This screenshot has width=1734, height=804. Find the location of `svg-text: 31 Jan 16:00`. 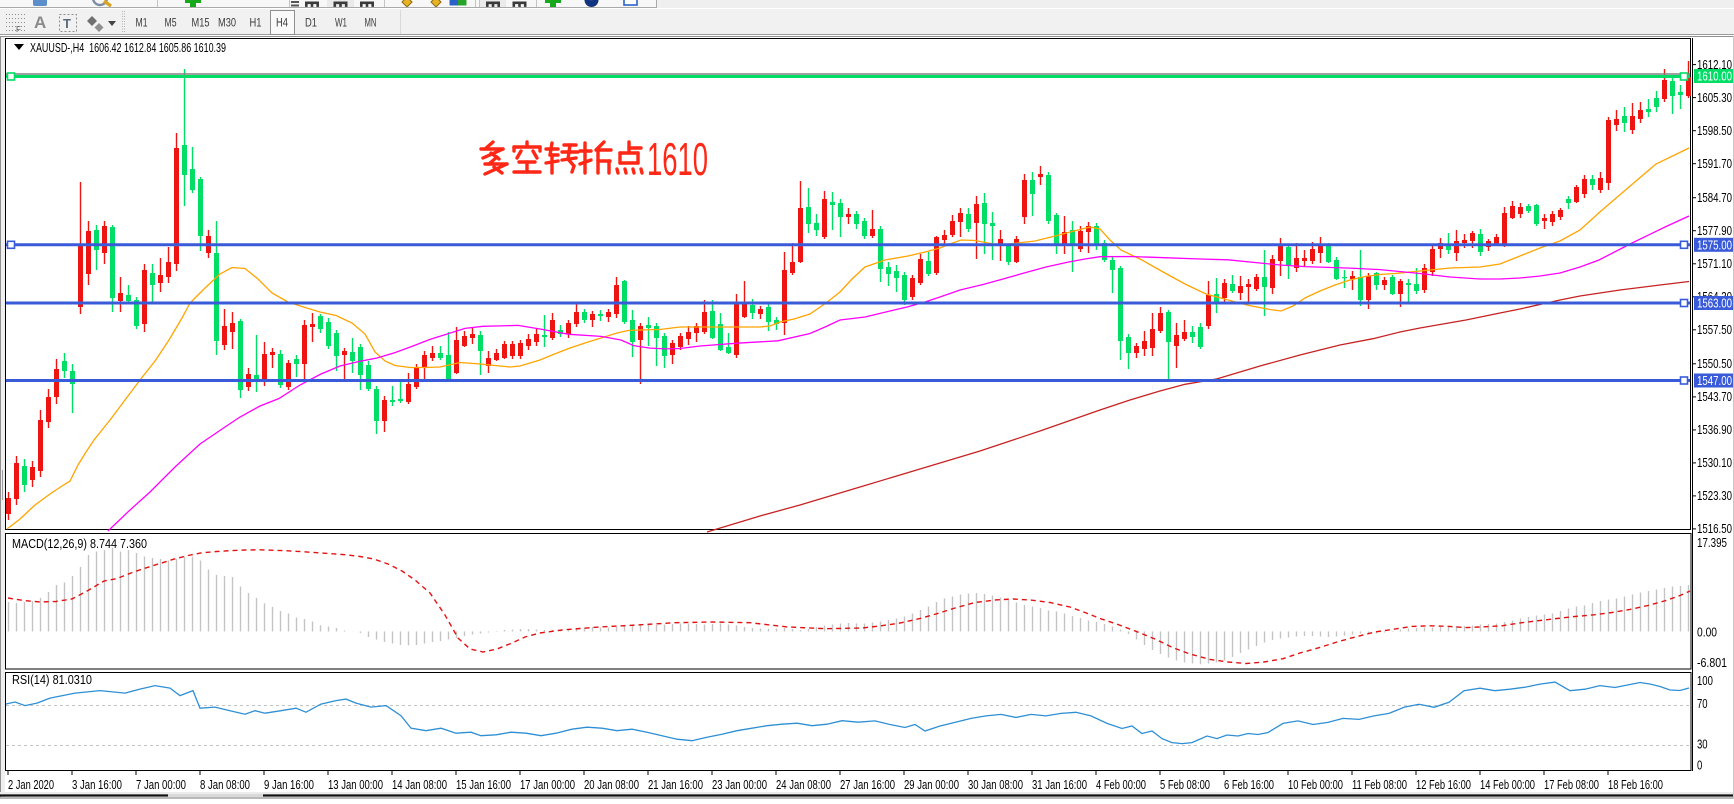

svg-text: 31 Jan 16:00 is located at coordinates (1059, 785).